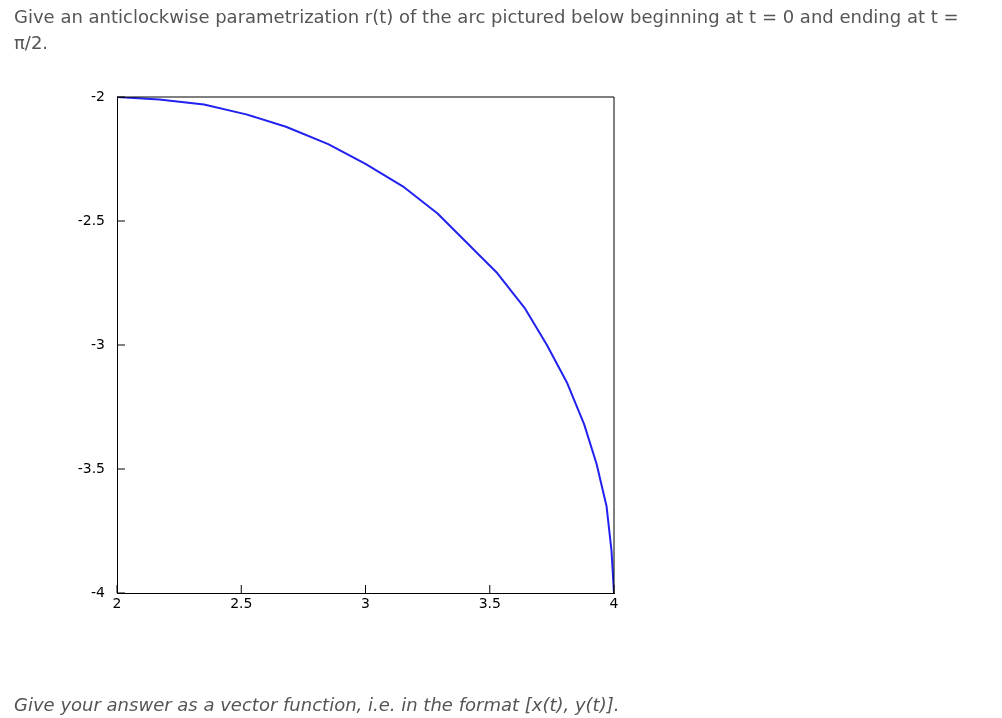 The height and width of the screenshot is (718, 1002). I want to click on x-tick-label: 2, so click(117, 603).